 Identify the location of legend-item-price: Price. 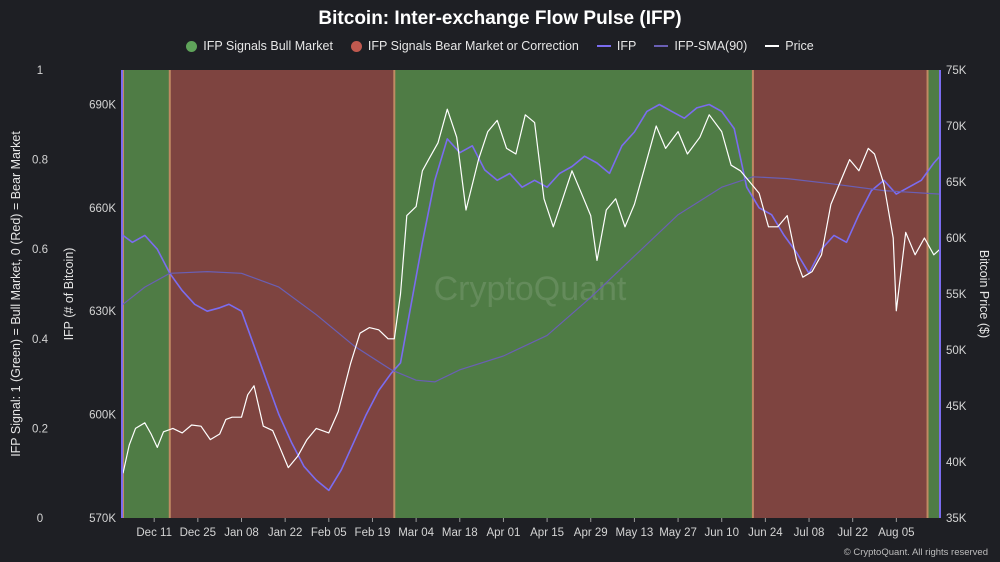
(789, 46).